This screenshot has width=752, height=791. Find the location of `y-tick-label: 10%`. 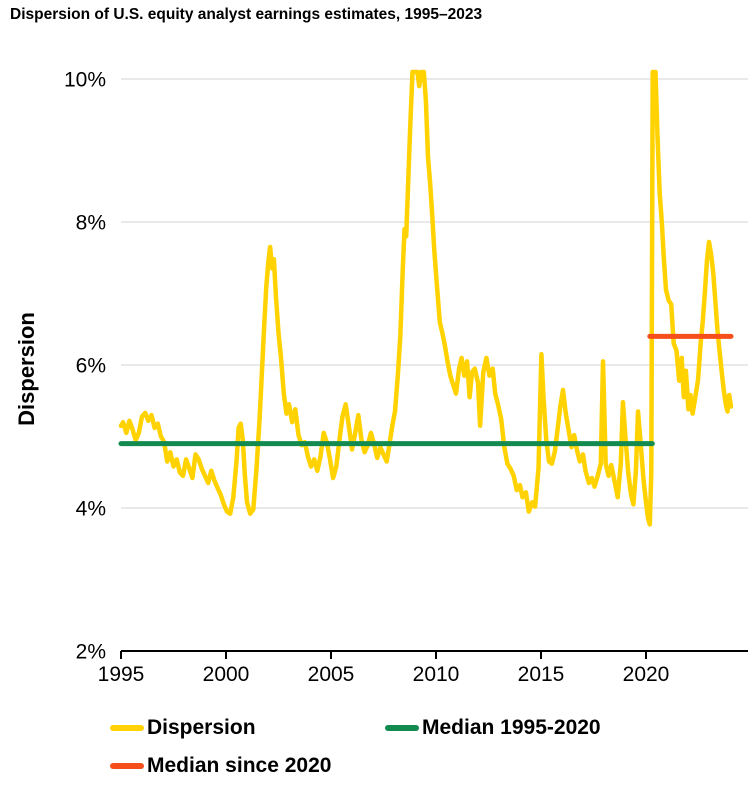

y-tick-label: 10% is located at coordinates (85, 80).